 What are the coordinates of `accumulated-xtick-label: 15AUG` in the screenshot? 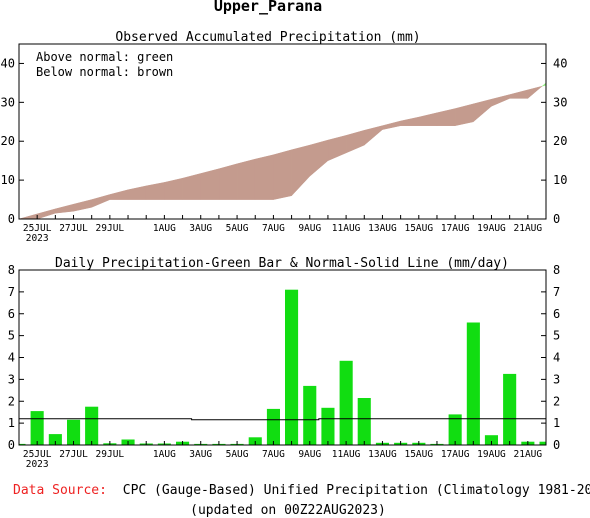 It's located at (418, 228).